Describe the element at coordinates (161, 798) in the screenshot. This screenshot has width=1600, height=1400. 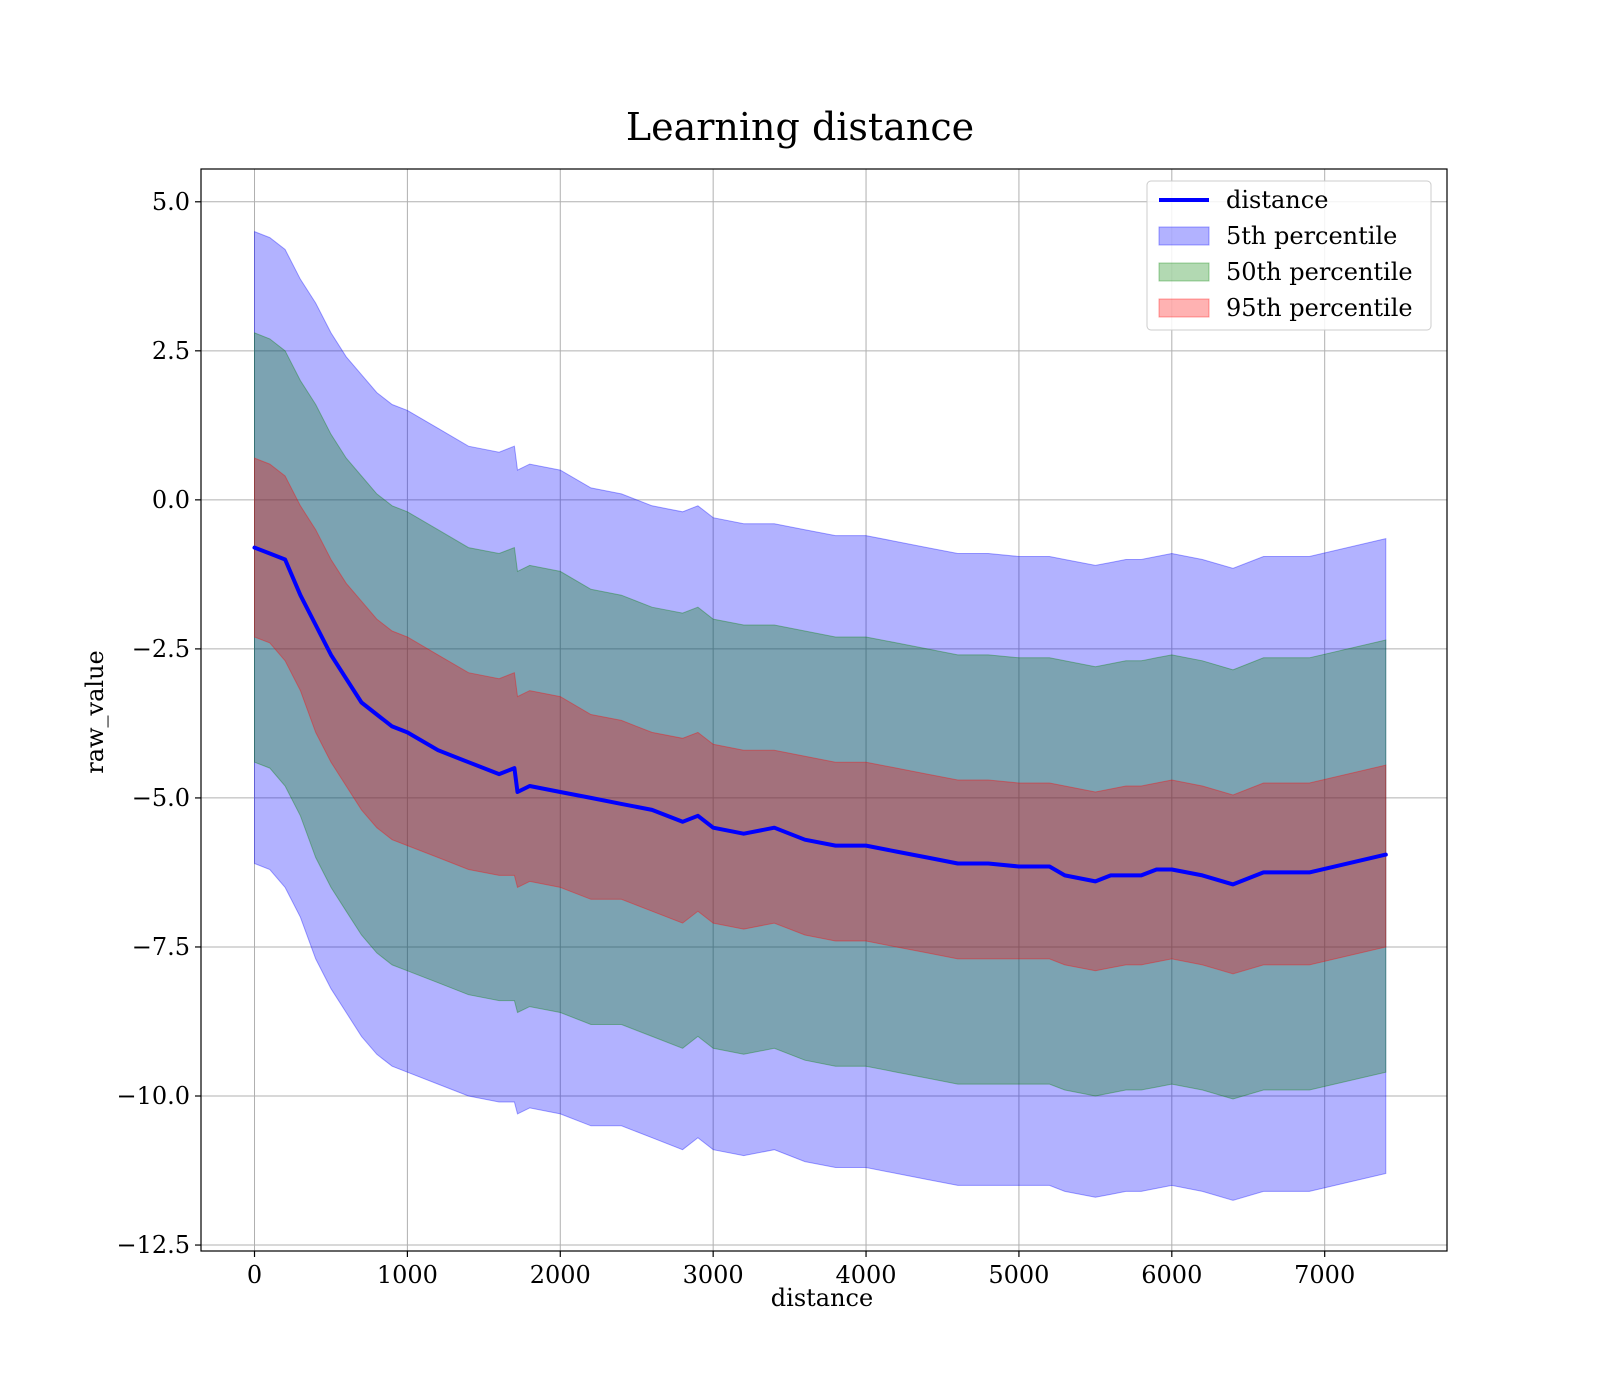
I see `y-tick-label: −5.0` at that location.